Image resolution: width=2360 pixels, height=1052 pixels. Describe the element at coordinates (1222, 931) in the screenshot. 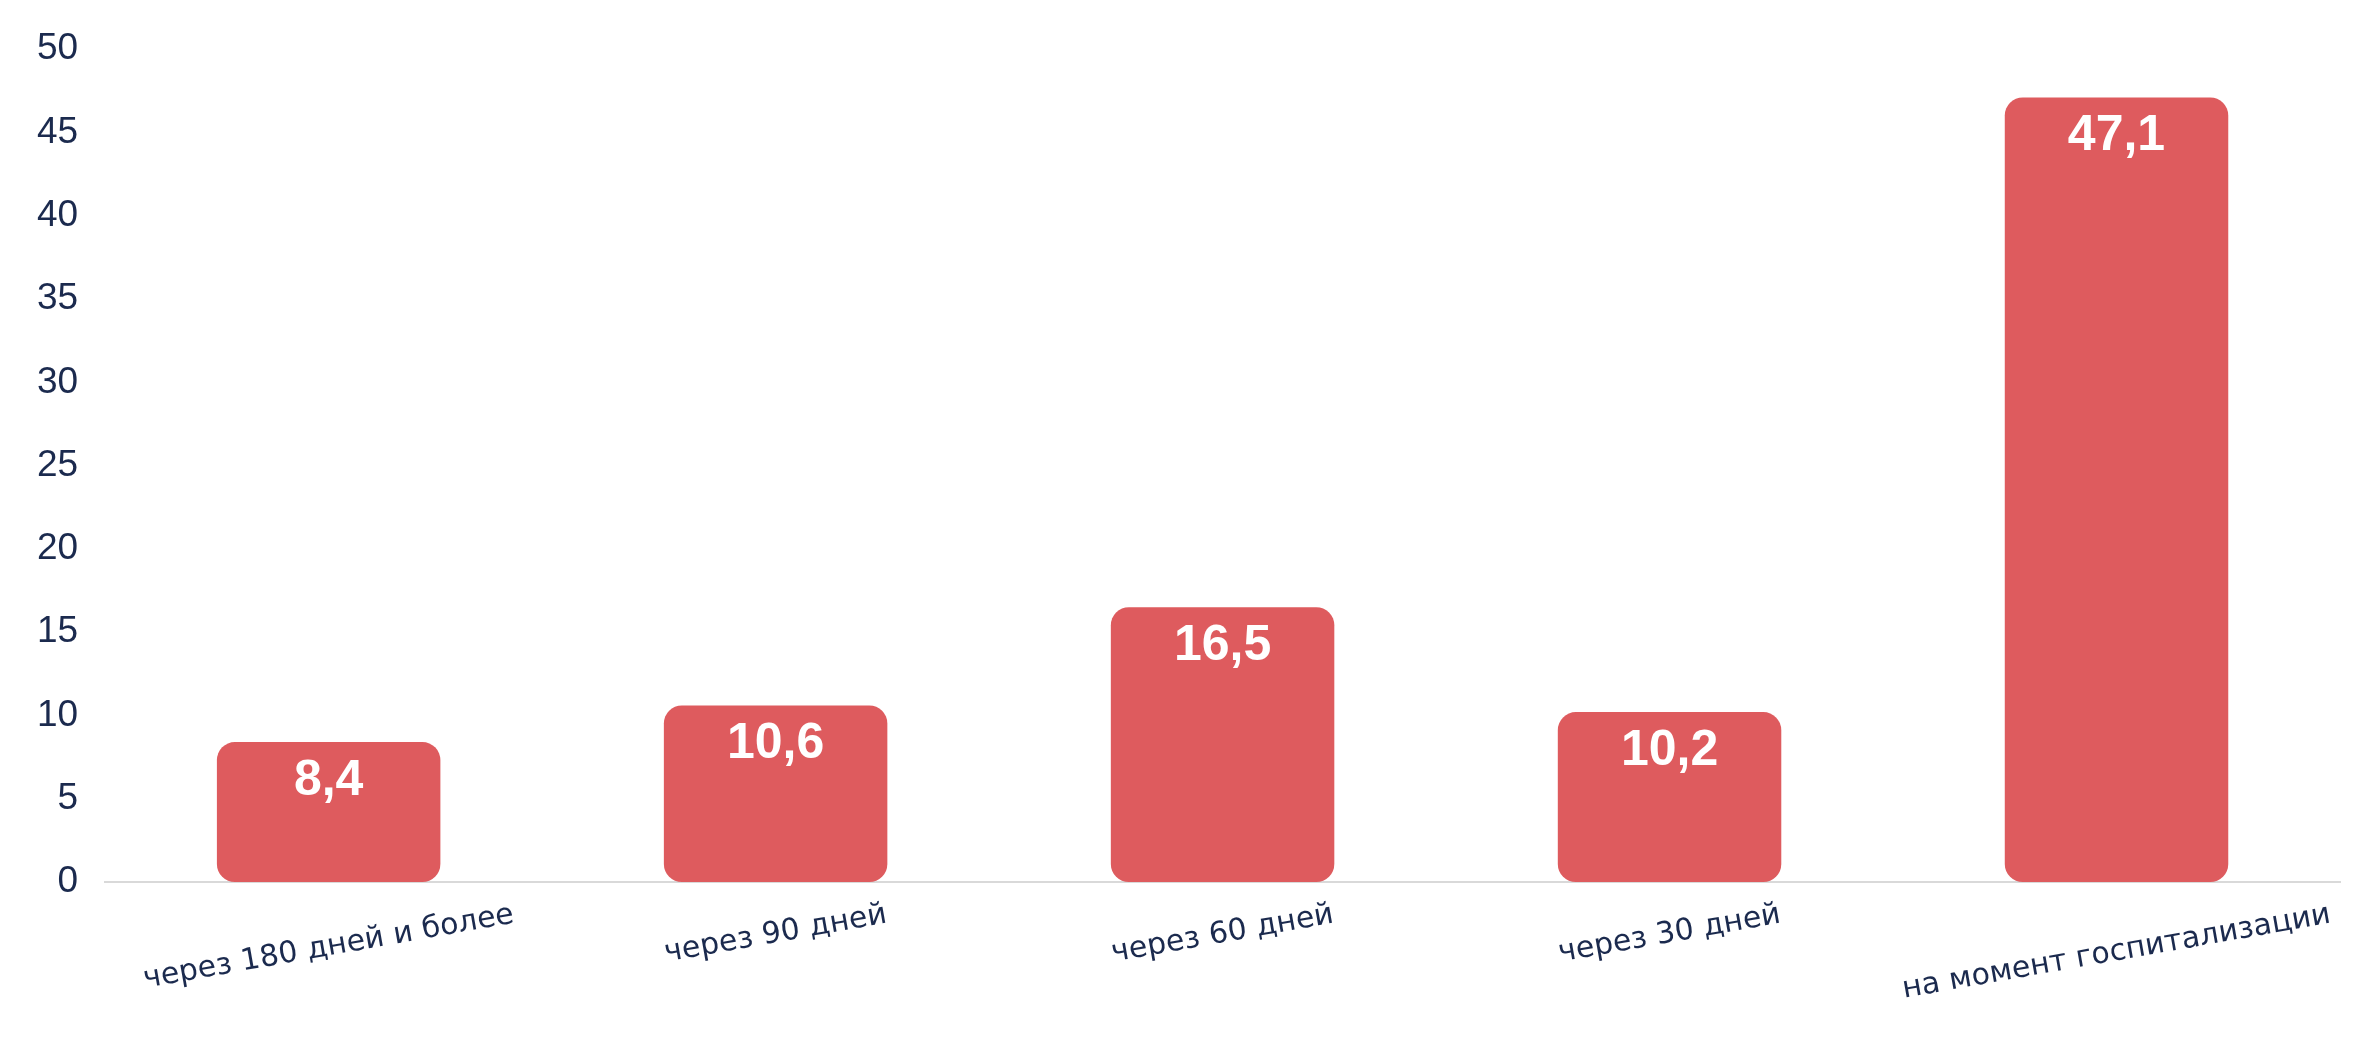

I see `x-tick-label: через 60 дней` at that location.